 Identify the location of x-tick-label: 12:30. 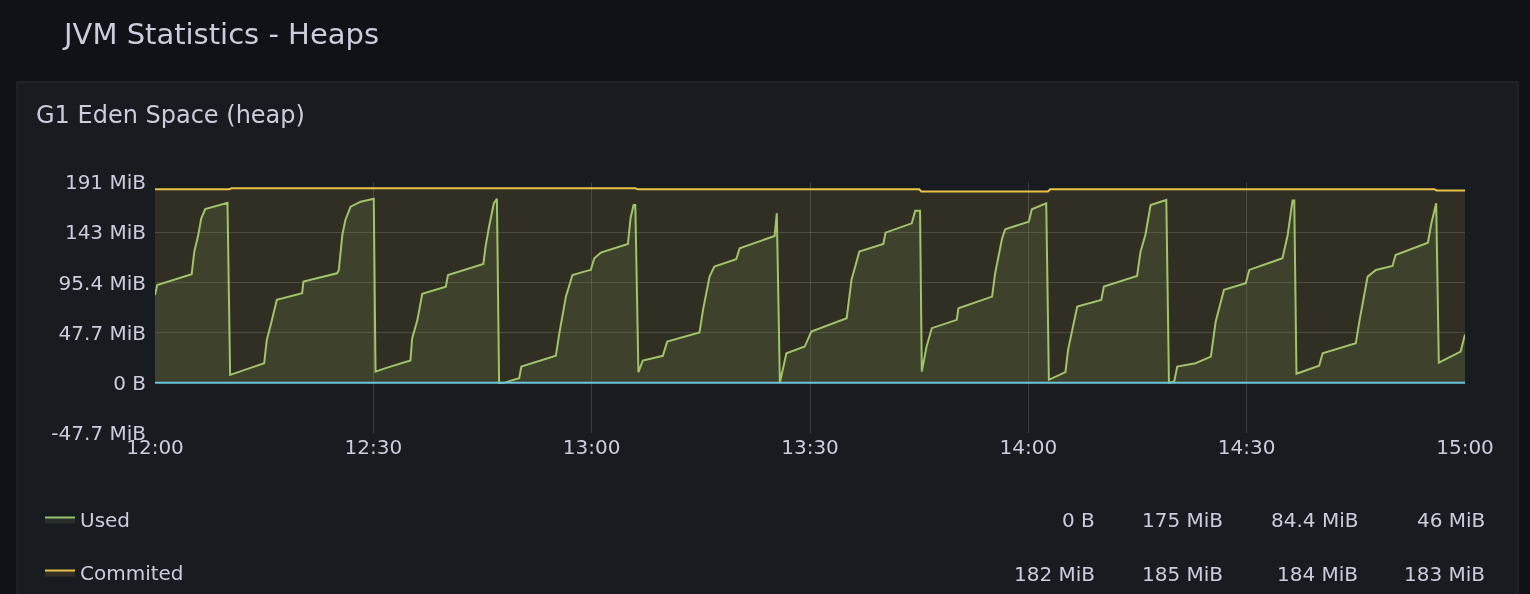
(373, 447).